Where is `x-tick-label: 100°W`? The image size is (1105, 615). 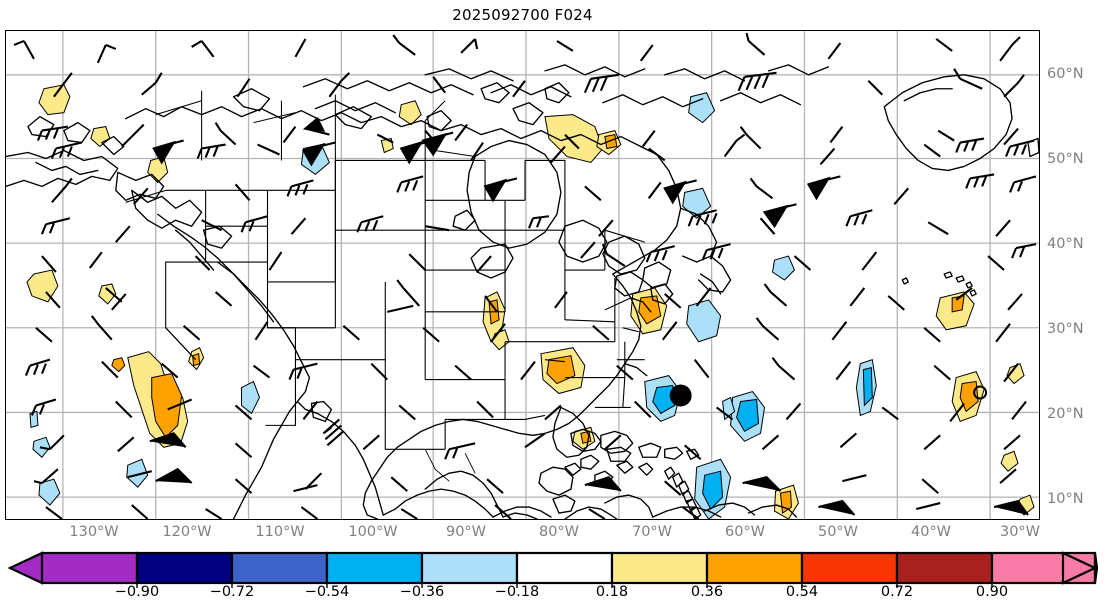
x-tick-label: 100°W is located at coordinates (373, 532).